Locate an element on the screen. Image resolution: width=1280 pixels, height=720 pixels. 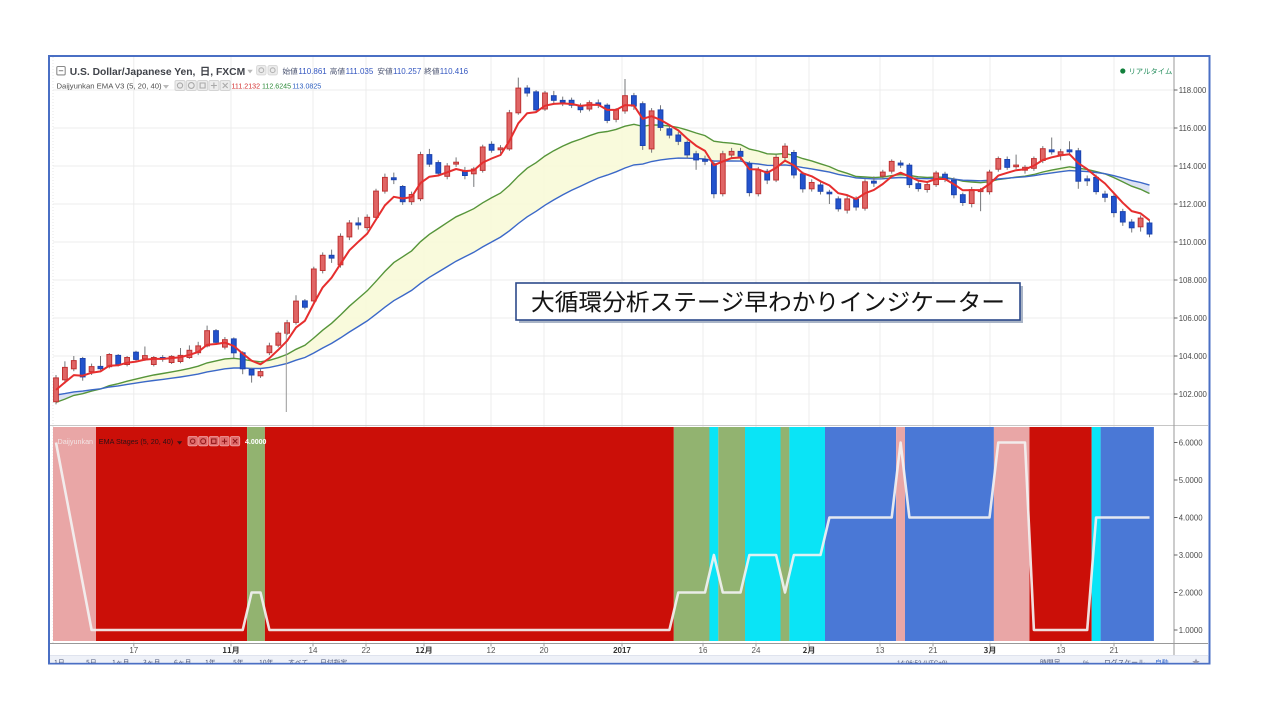
svg-text: 118.000 is located at coordinates (1193, 90).